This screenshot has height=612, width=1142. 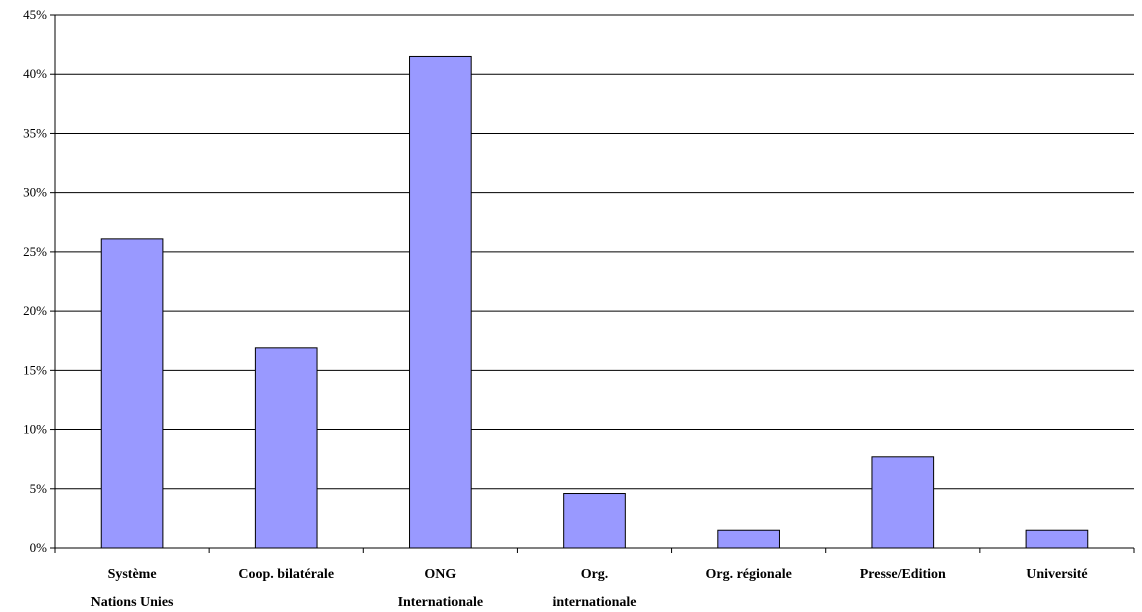 What do you see at coordinates (39, 488) in the screenshot?
I see `y-tick-label: 5%` at bounding box center [39, 488].